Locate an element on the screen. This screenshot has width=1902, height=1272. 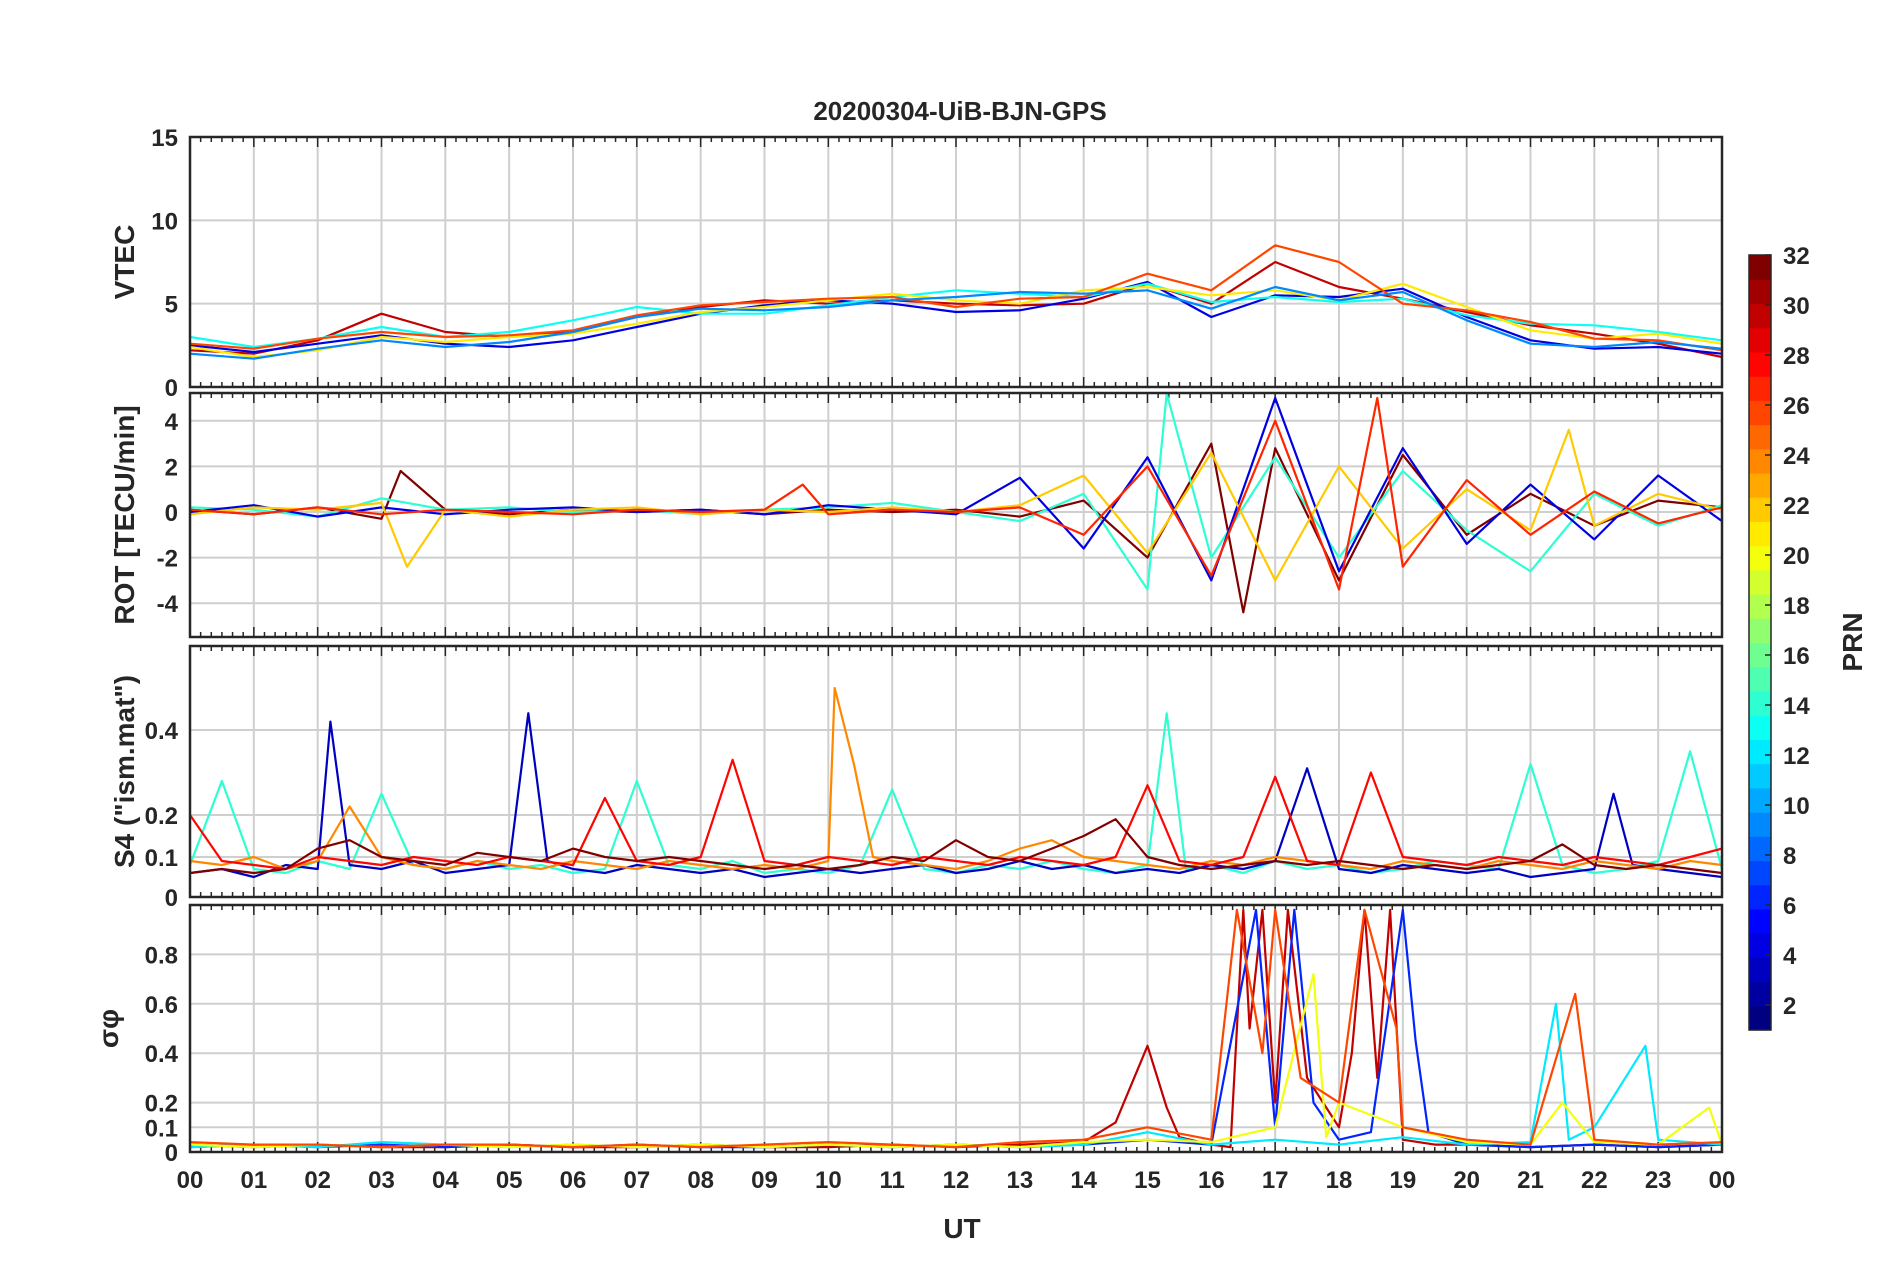
y-tick-label: 15 is located at coordinates (164, 138).